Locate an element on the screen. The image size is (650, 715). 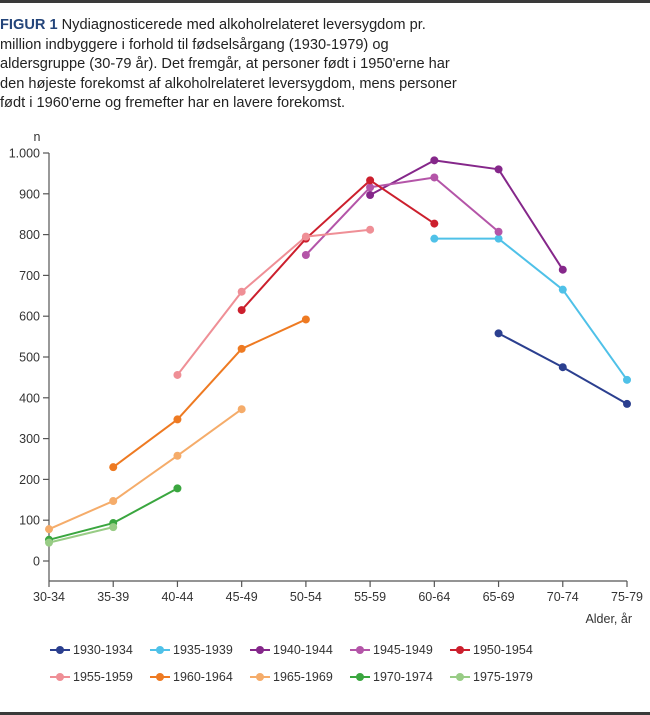
legend-item: 1930-1934 is located at coordinates (91, 650).